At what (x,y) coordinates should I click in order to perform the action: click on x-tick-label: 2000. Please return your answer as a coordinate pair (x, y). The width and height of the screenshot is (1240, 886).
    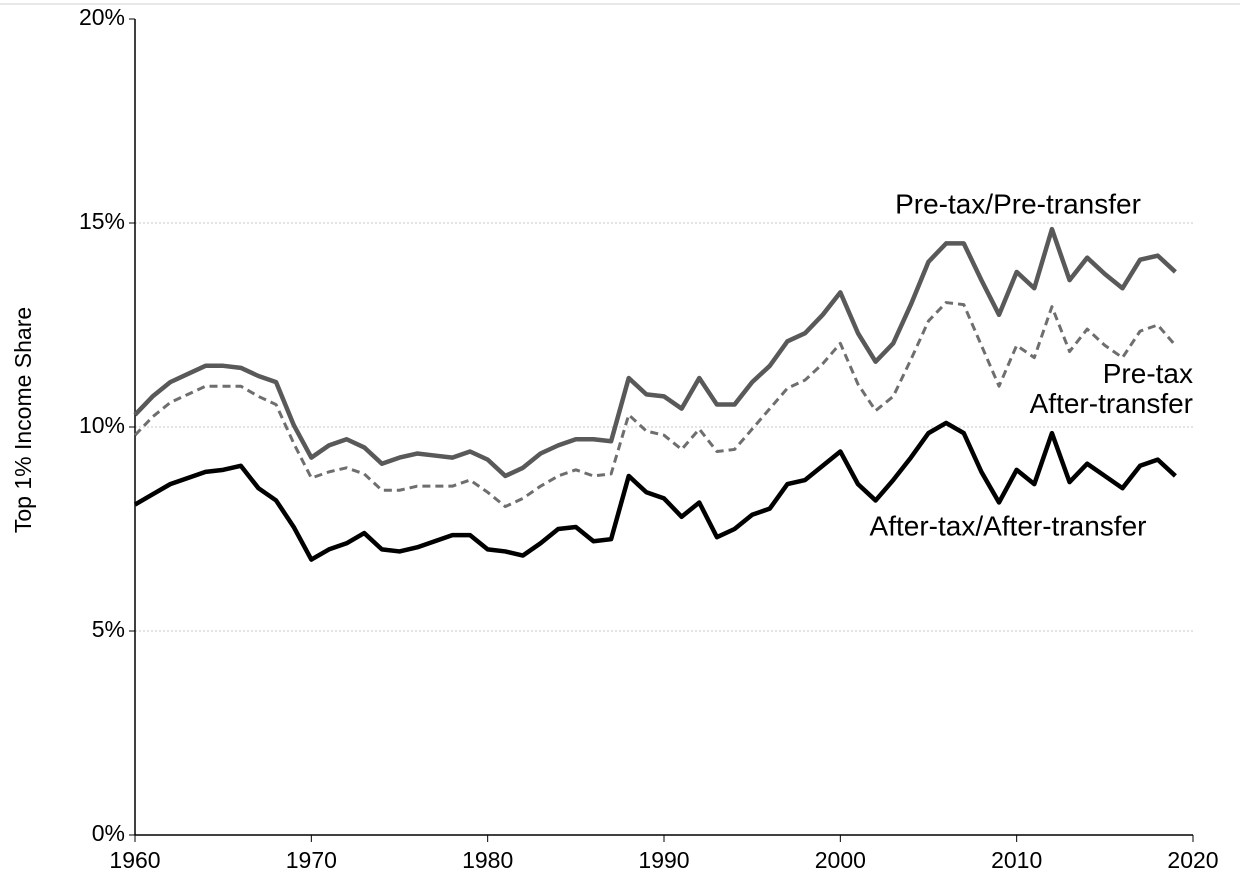
    Looking at the image, I should click on (840, 860).